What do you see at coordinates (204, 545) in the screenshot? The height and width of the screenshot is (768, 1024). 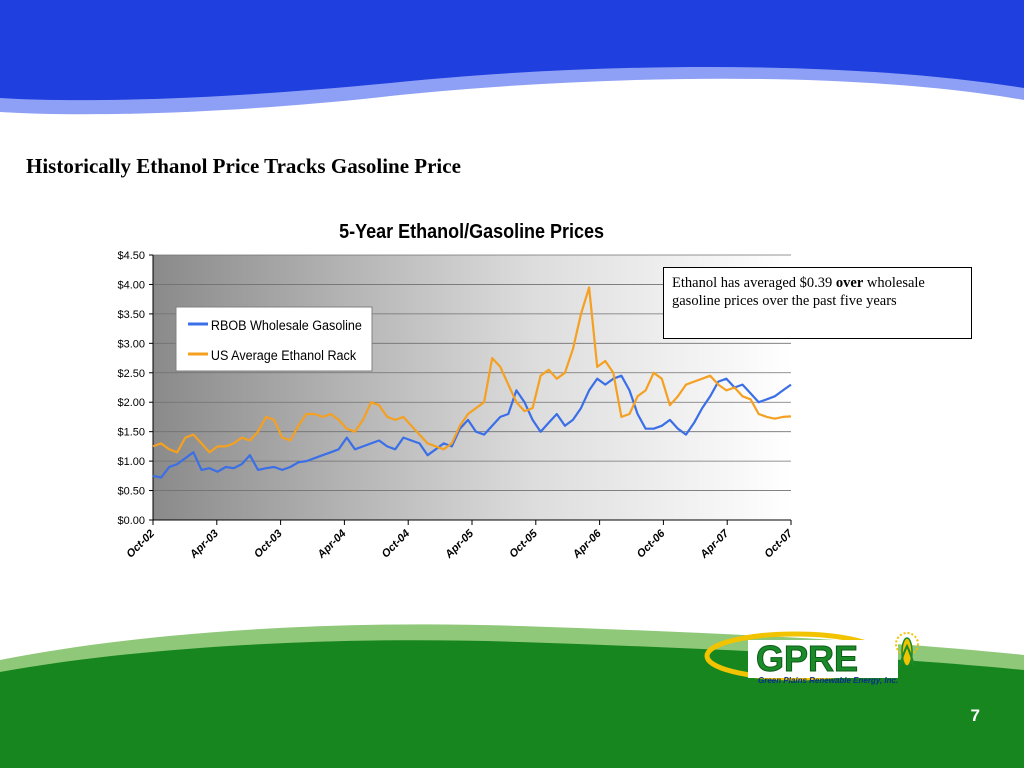 I see `x-tick-label: Apr-03` at bounding box center [204, 545].